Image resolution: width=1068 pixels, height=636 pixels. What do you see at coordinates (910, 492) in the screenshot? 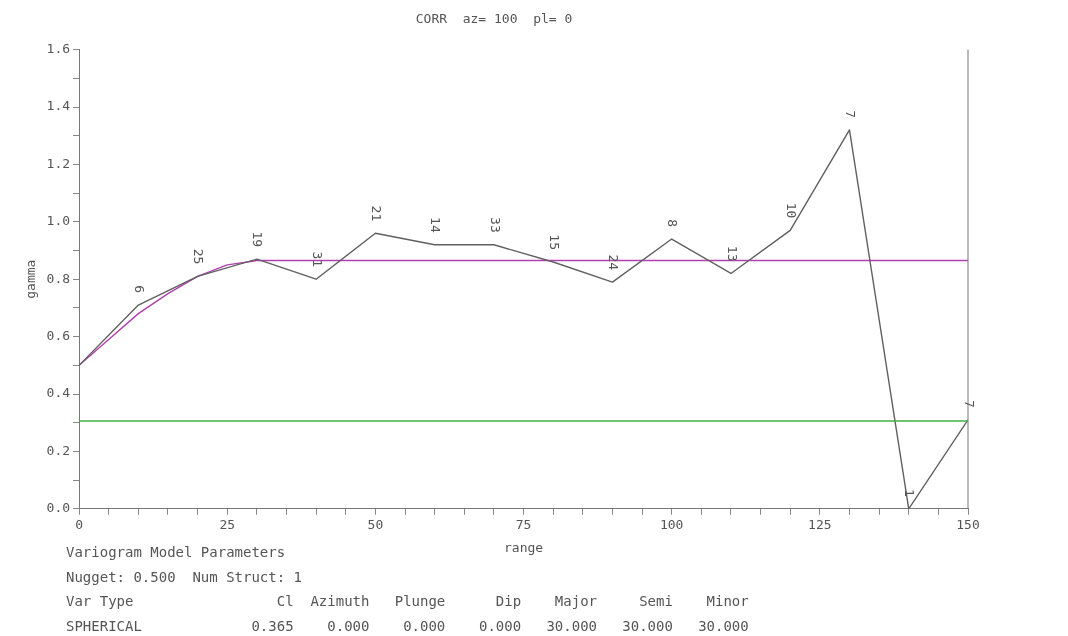
I see `annotation: 1` at bounding box center [910, 492].